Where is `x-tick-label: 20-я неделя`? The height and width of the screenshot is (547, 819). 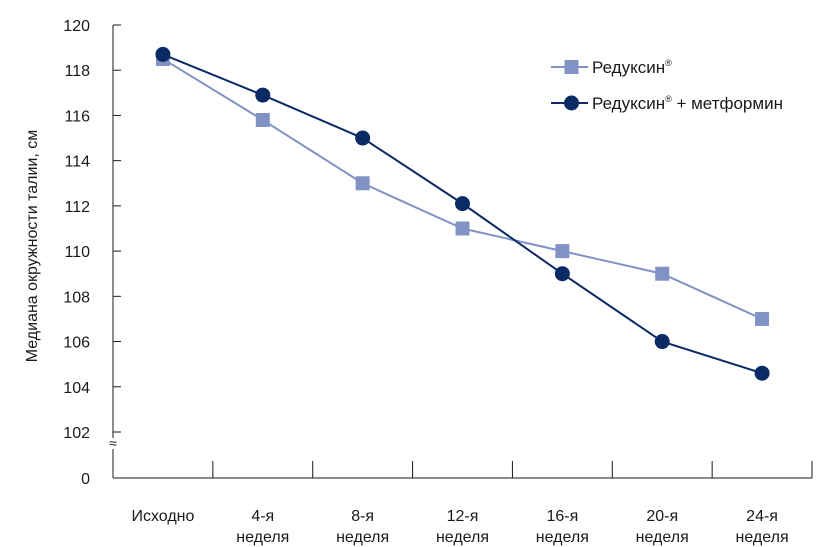 x-tick-label: 20-я неделя is located at coordinates (662, 527).